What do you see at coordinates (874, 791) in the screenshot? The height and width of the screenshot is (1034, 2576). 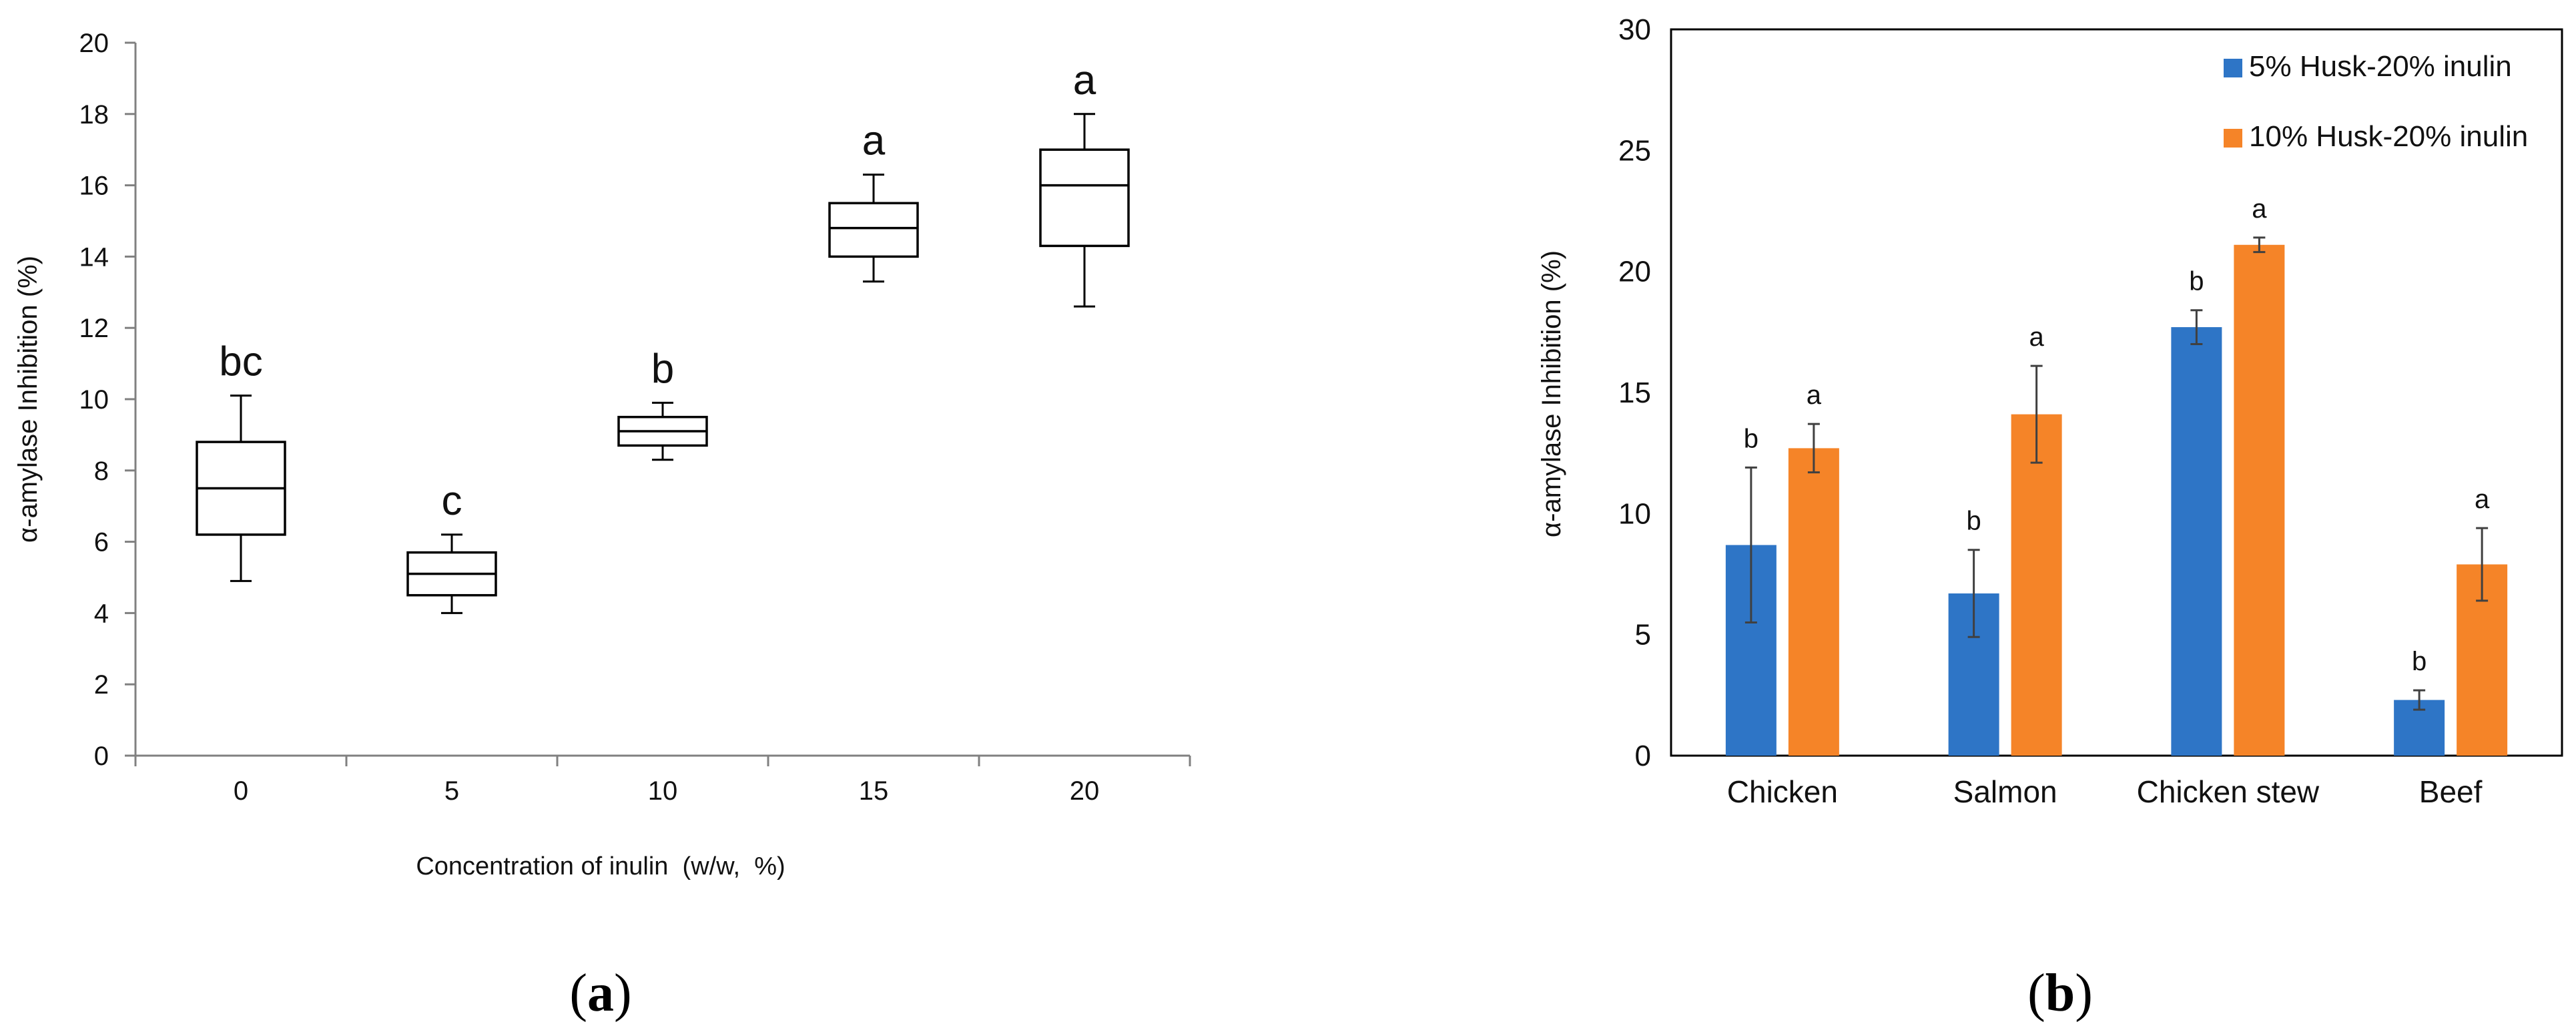 I see `panel-a-x-tick-label: 15` at bounding box center [874, 791].